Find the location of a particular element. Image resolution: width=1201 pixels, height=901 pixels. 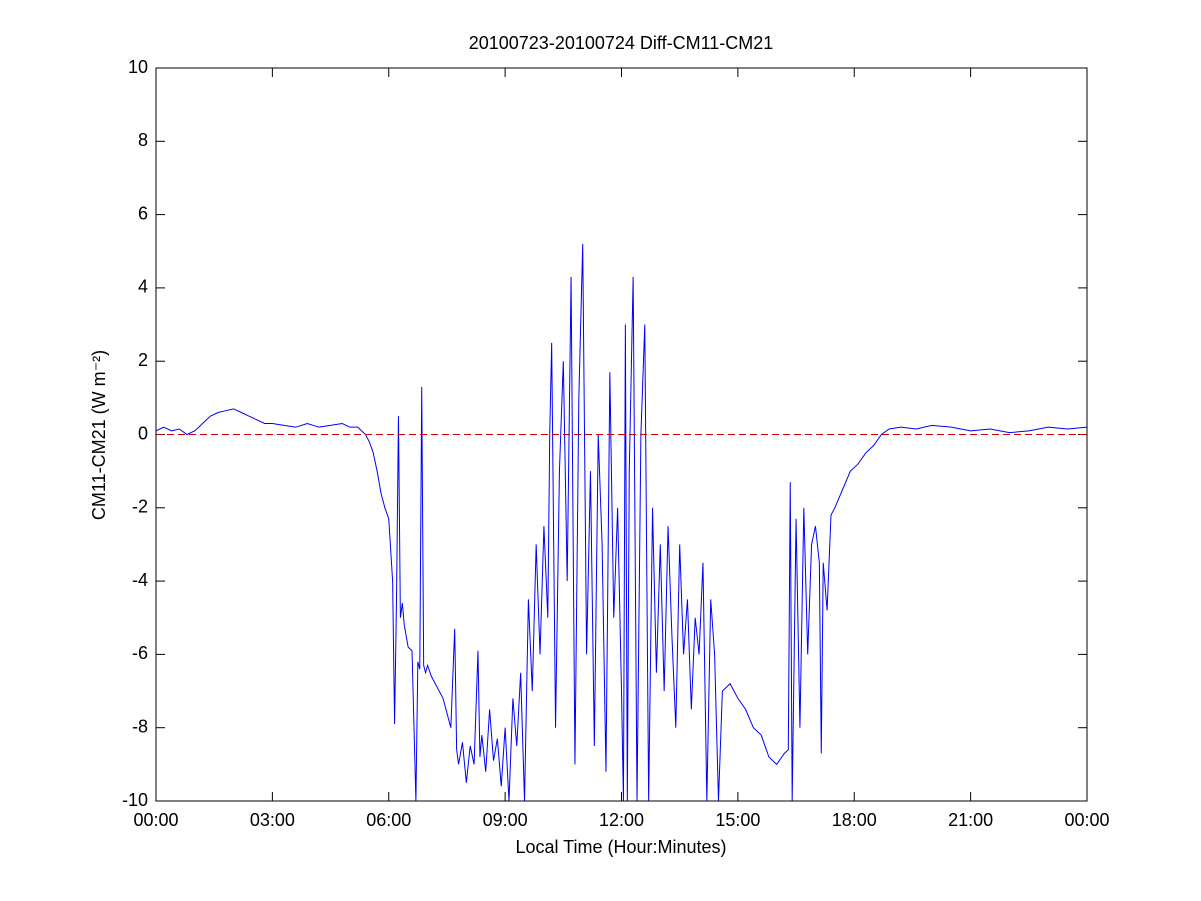

x-tick-label: 21:00 is located at coordinates (970, 820).